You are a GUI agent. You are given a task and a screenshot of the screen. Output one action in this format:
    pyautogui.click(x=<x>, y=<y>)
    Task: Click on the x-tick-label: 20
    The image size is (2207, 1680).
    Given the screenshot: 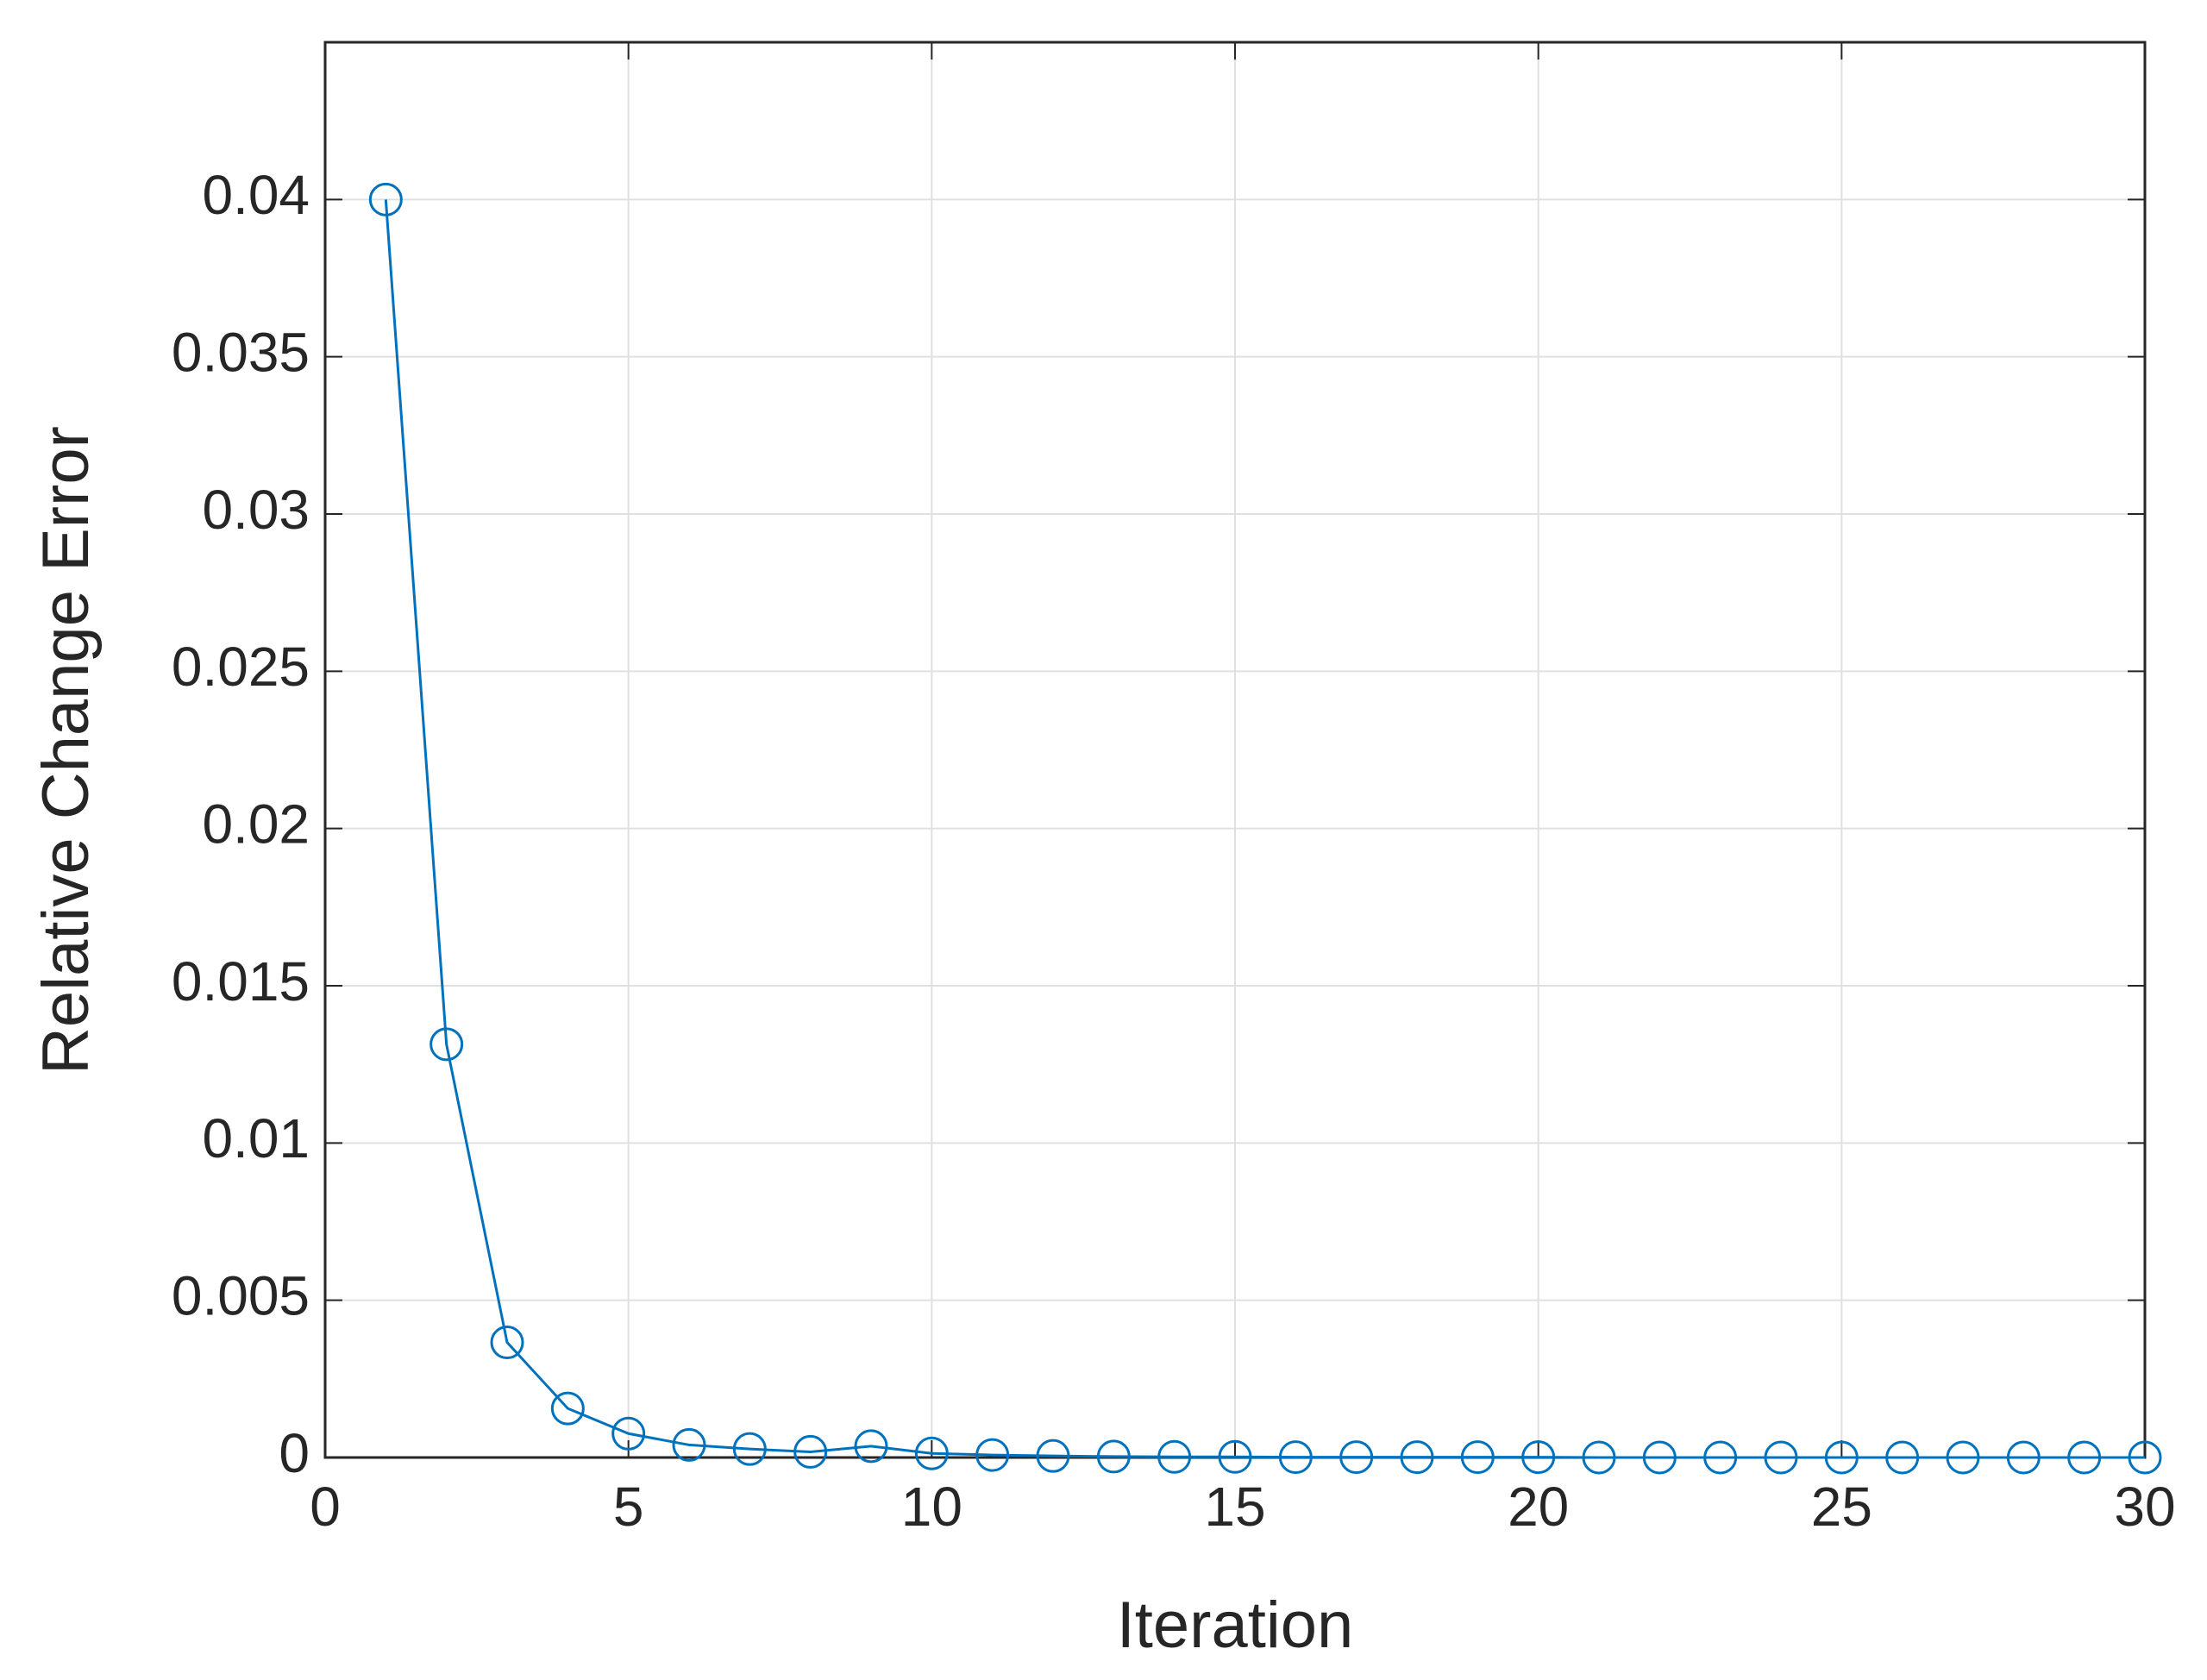 What is the action you would take?
    pyautogui.click(x=1538, y=1507)
    